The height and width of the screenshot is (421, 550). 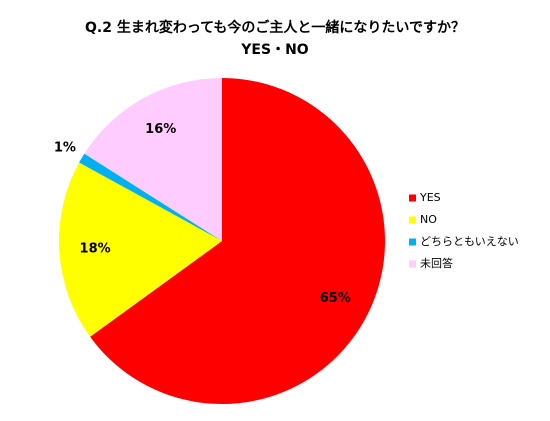 I want to click on legend-label: NO, so click(x=428, y=219).